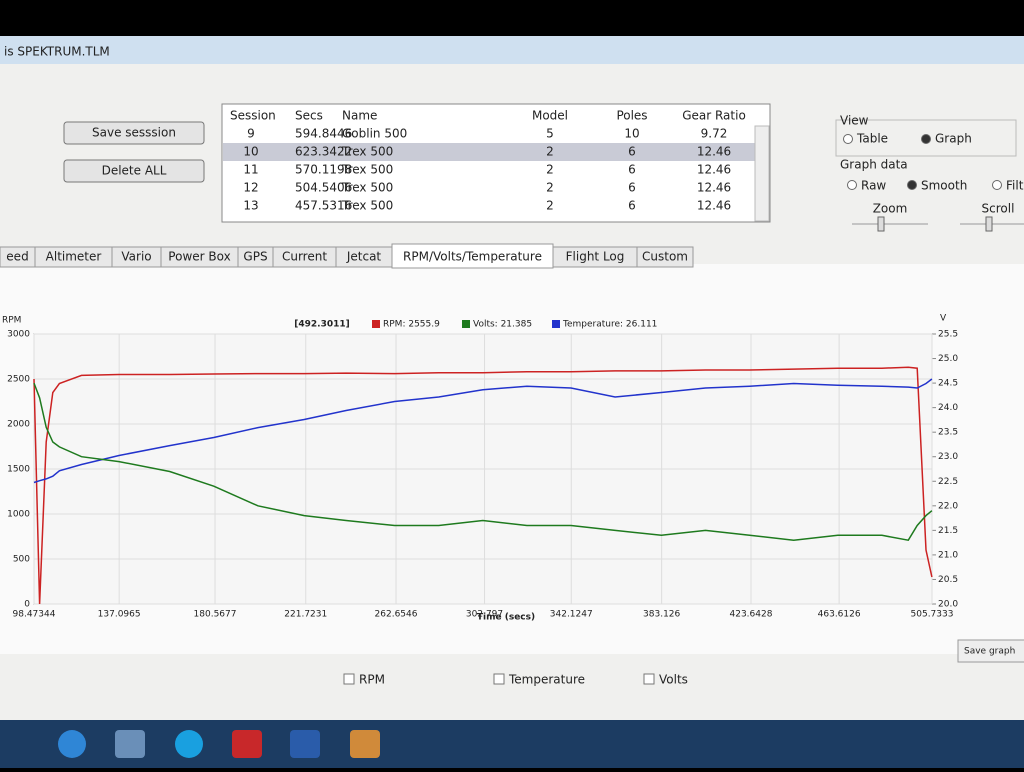  I want to click on group-title: View, so click(854, 121).